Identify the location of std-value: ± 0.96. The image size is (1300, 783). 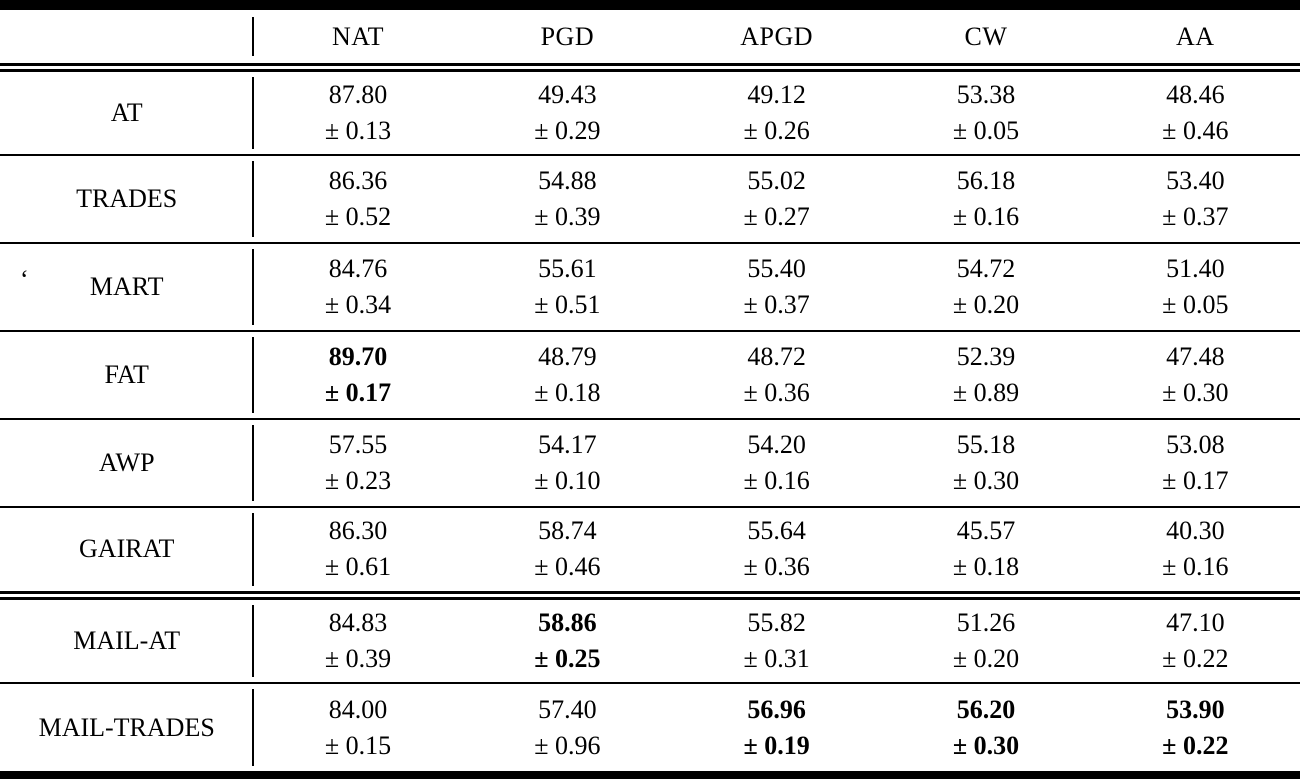
(567, 745).